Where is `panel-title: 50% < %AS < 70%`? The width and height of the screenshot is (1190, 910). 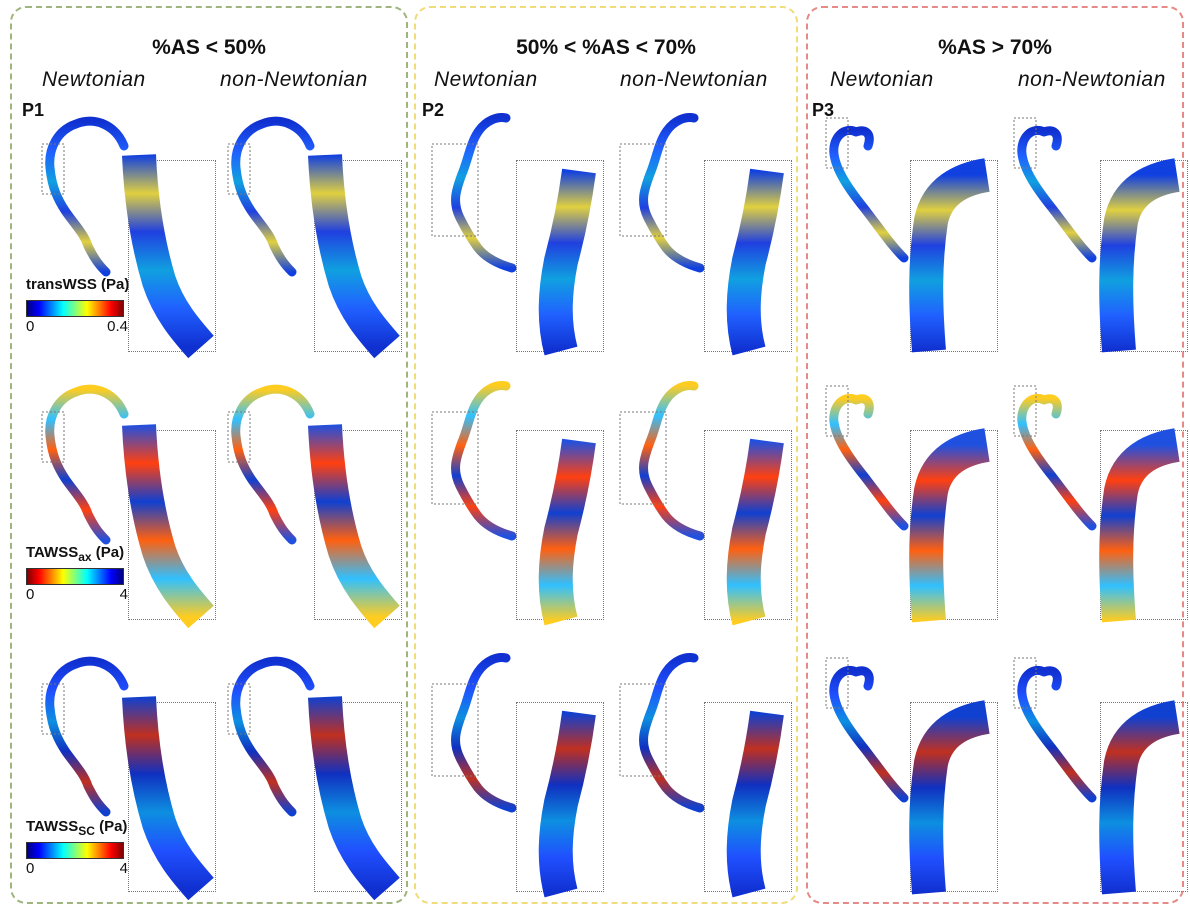 panel-title: 50% < %AS < 70% is located at coordinates (606, 47).